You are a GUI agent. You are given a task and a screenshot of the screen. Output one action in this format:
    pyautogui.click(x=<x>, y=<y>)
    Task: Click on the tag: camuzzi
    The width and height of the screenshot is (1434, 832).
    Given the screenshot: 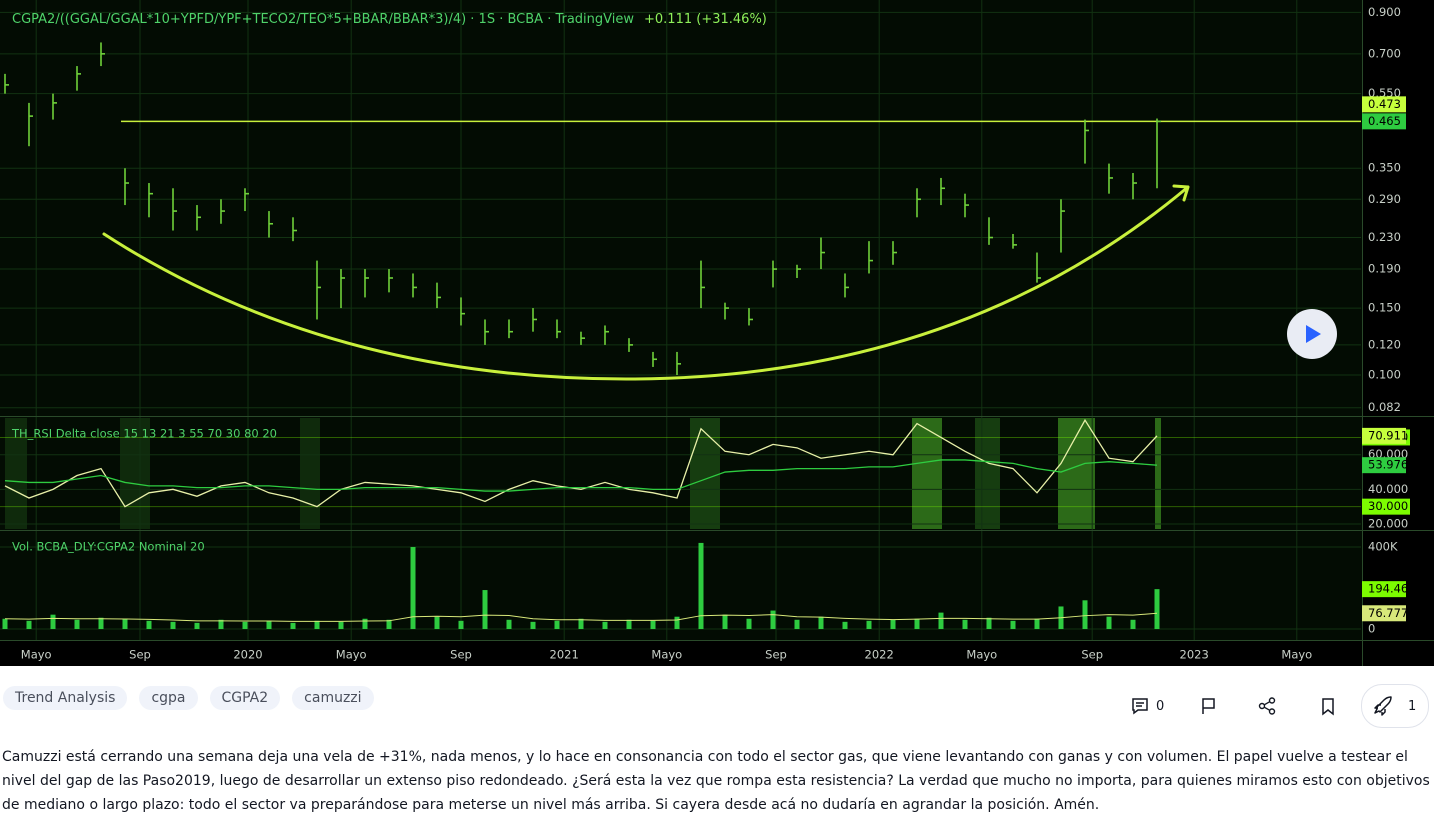 What is the action you would take?
    pyautogui.click(x=333, y=698)
    